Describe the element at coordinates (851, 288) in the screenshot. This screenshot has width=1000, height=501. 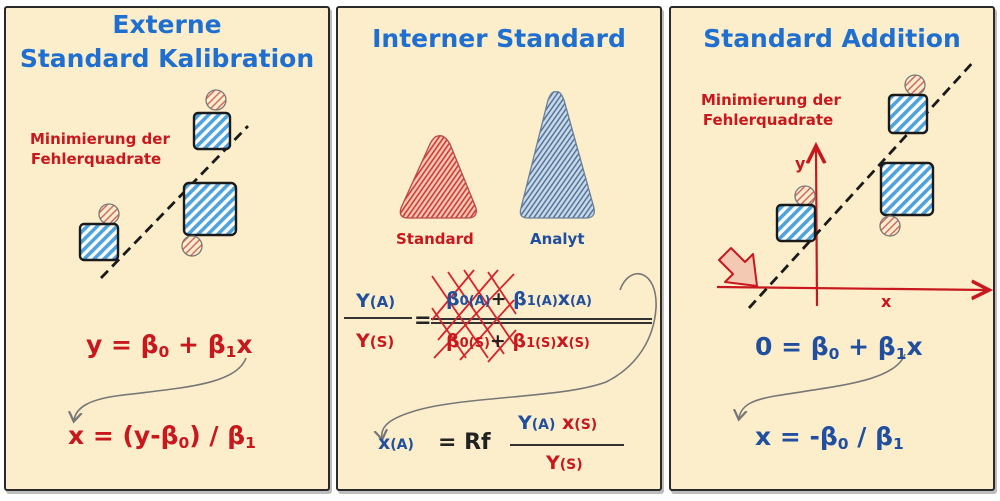
I see `x-axis` at that location.